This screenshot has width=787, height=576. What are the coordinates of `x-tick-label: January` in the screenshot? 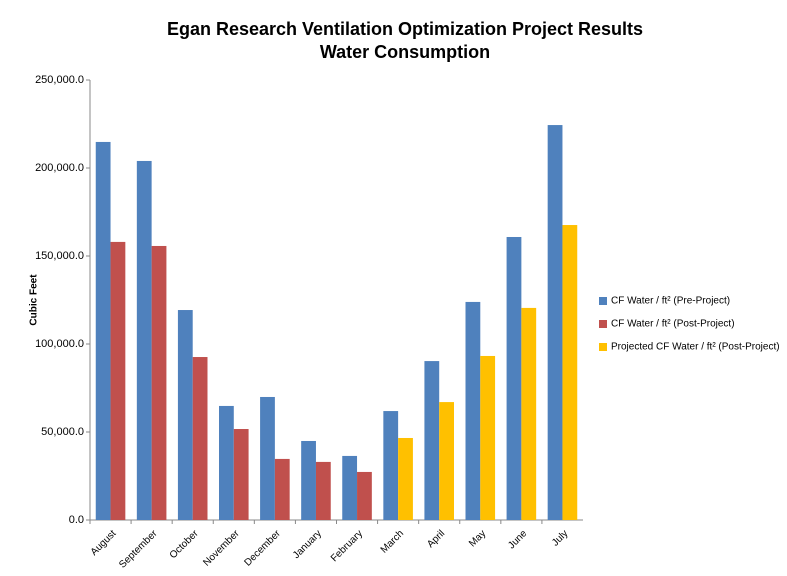 It's located at (307, 544).